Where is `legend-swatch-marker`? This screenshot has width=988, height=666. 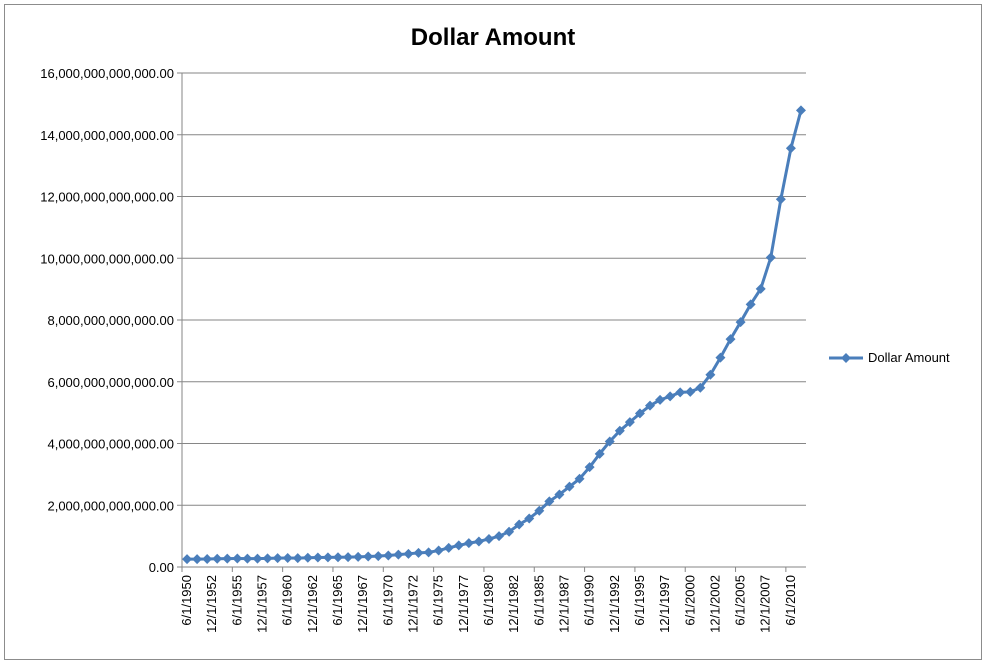 legend-swatch-marker is located at coordinates (846, 358).